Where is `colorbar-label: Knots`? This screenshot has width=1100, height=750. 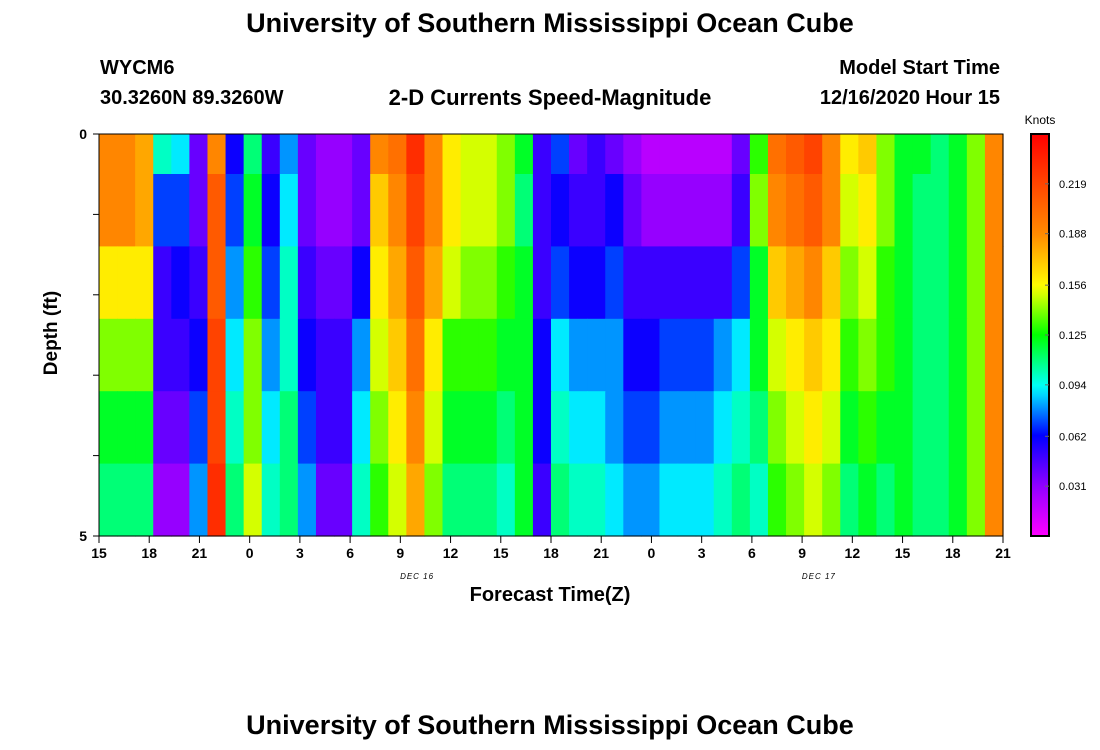
colorbar-label: Knots is located at coordinates (1040, 120).